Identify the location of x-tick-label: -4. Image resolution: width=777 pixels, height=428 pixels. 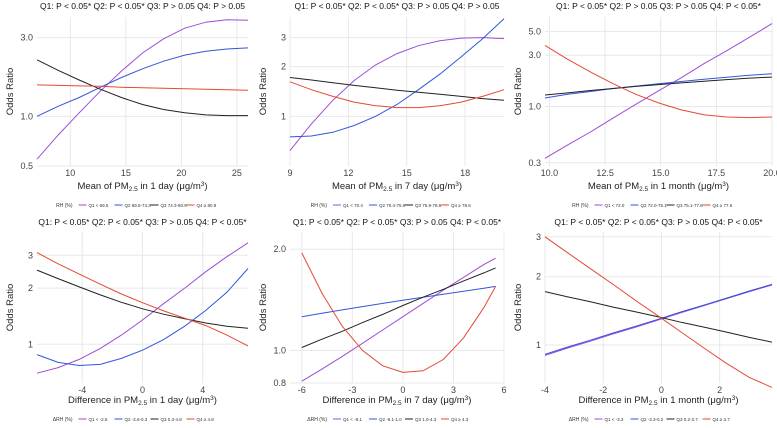
(545, 390).